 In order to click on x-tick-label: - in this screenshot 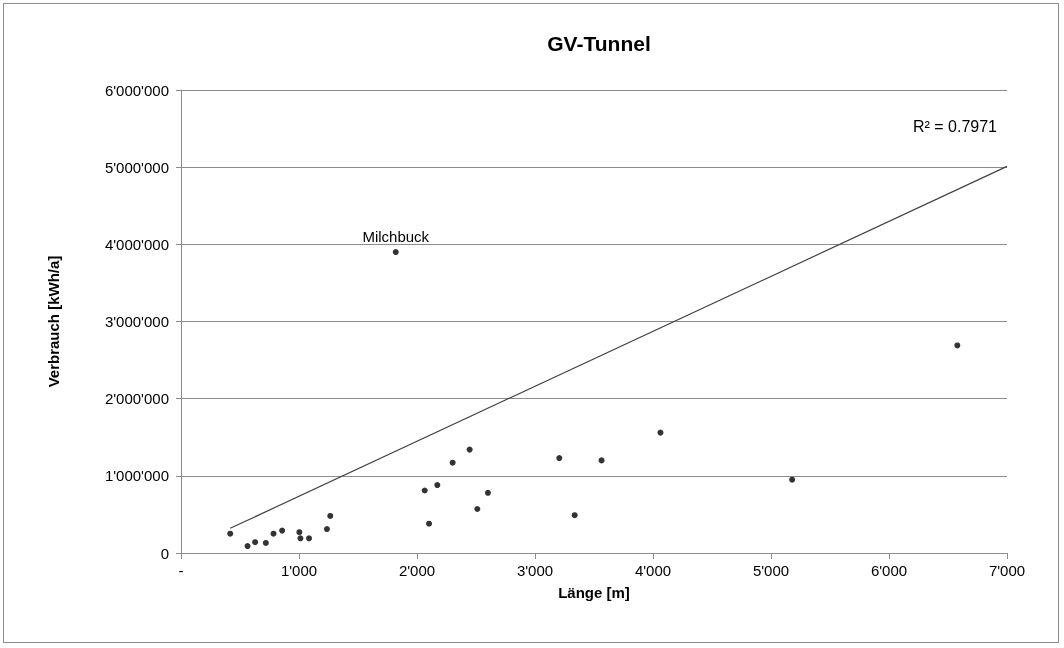, I will do `click(181, 570)`.